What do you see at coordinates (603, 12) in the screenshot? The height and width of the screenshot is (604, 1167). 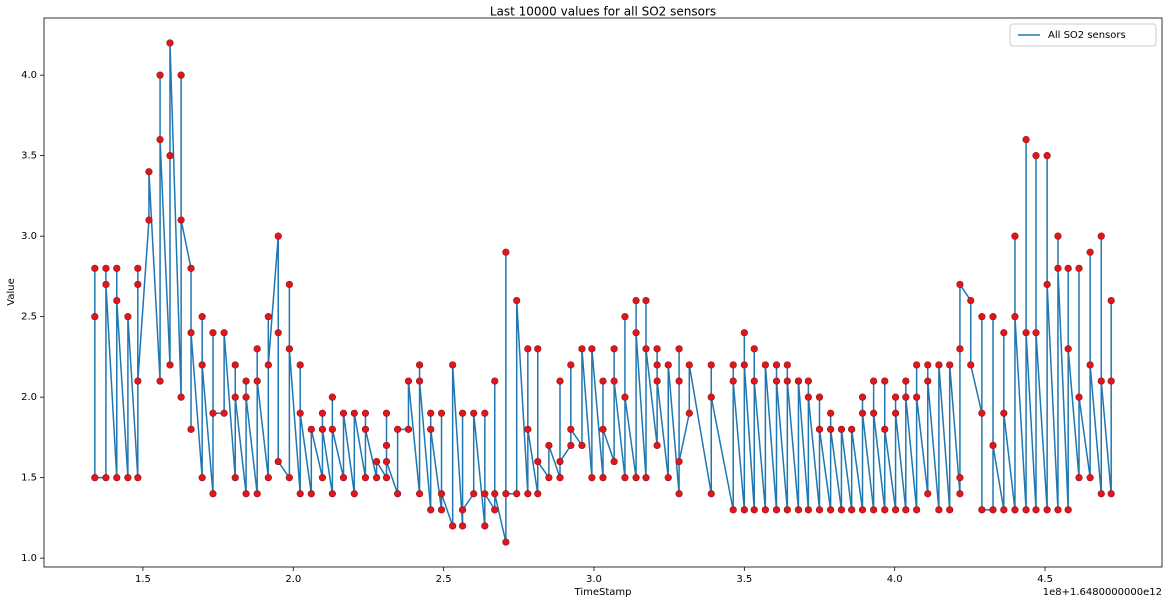 I see `chart-title: Last 10000 values for all SO2 sensors` at bounding box center [603, 12].